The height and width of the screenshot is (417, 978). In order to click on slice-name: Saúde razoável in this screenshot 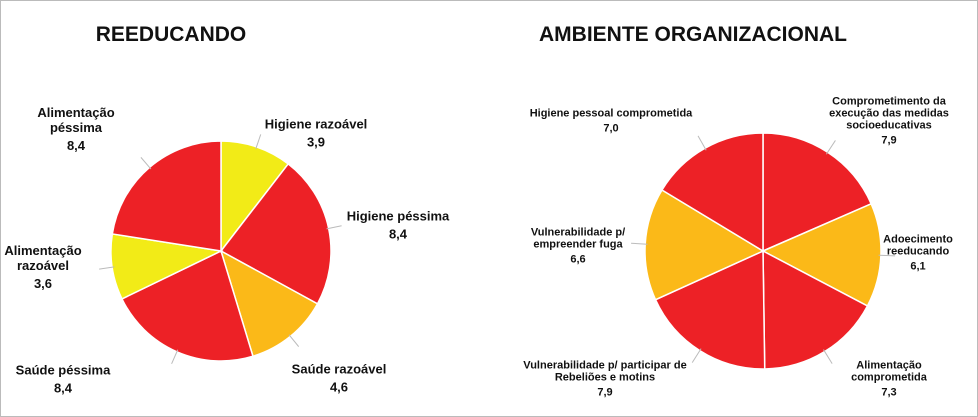, I will do `click(339, 369)`.